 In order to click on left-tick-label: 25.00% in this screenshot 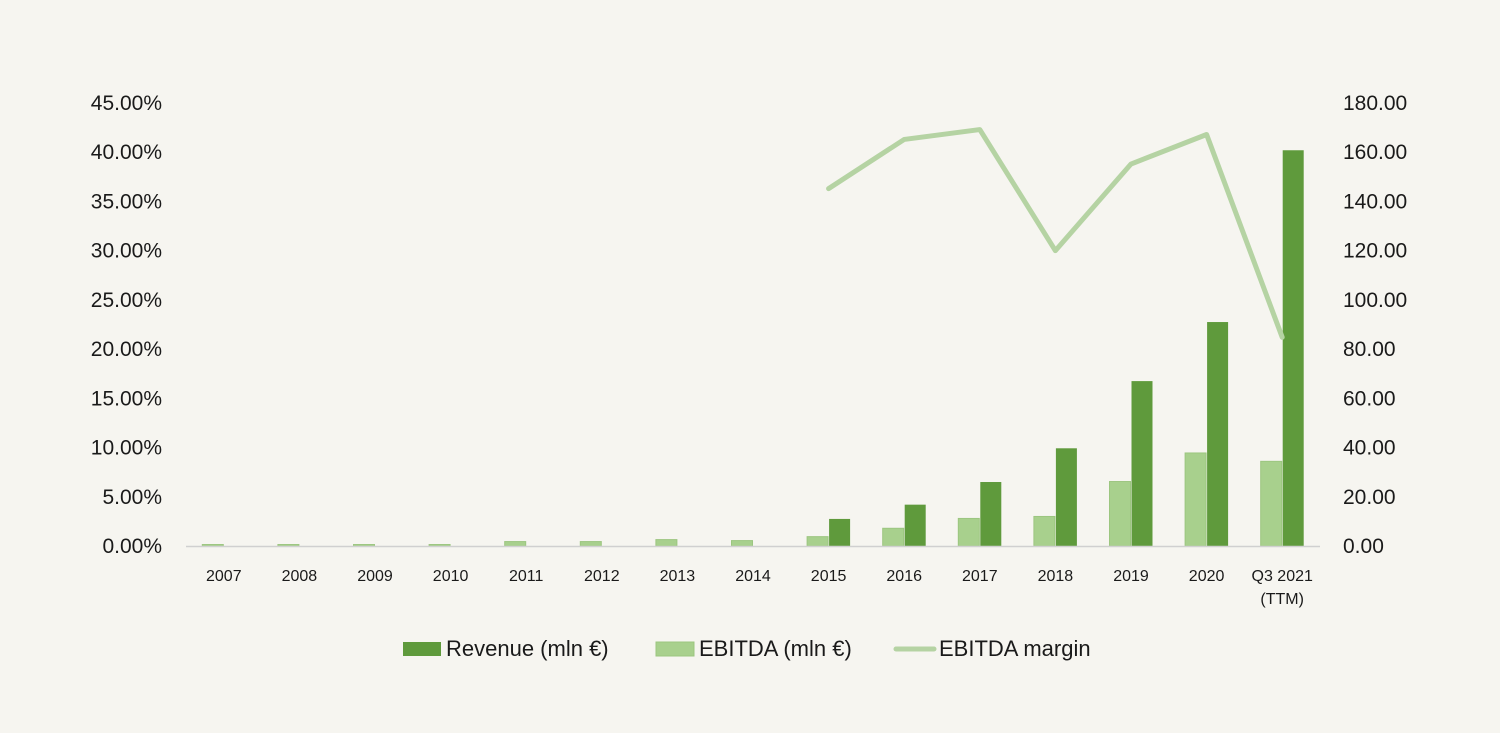, I will do `click(126, 300)`.